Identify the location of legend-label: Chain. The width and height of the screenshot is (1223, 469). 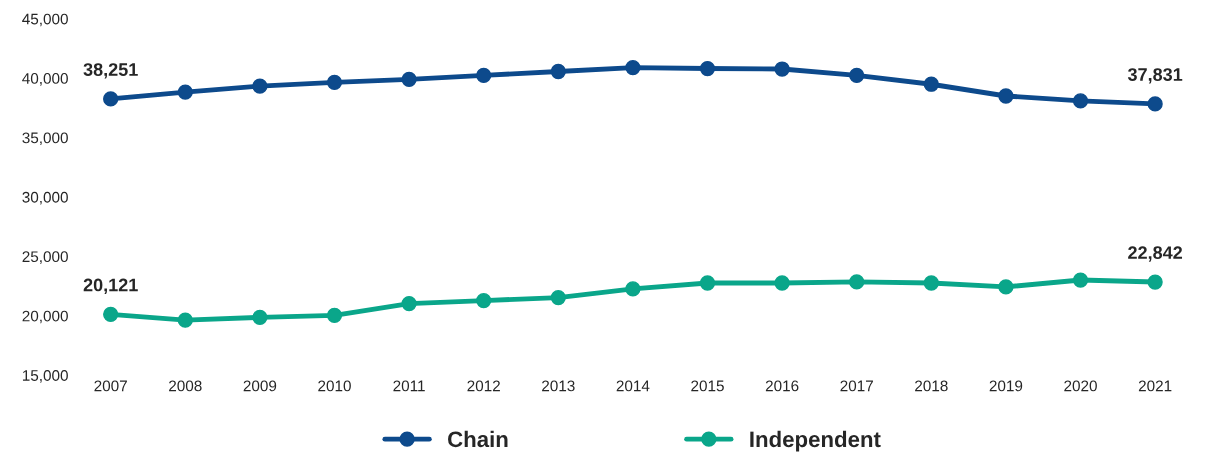
(478, 439).